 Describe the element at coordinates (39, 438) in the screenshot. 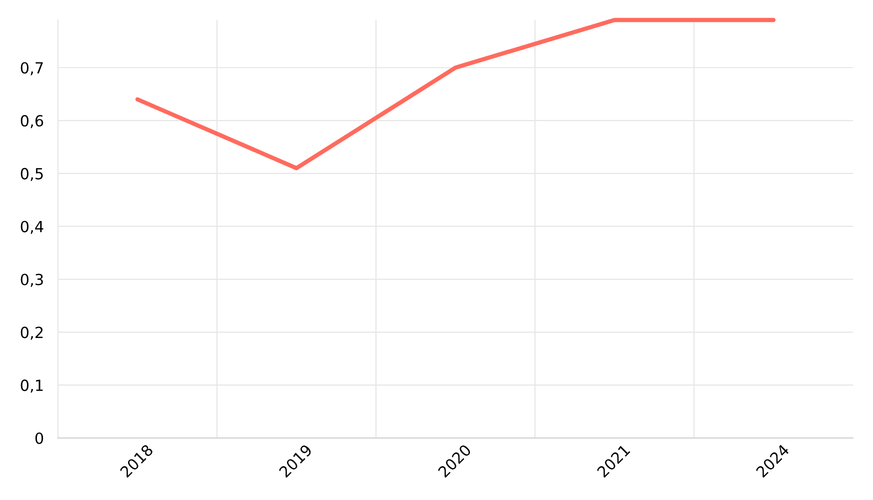

I see `y-tick-label: 0` at that location.